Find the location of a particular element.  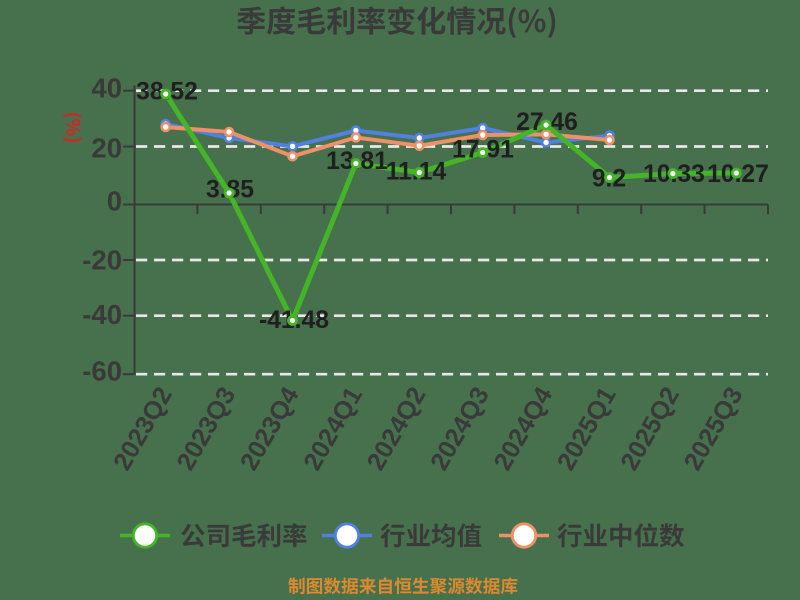

svg-text: 40 is located at coordinates (106, 88).